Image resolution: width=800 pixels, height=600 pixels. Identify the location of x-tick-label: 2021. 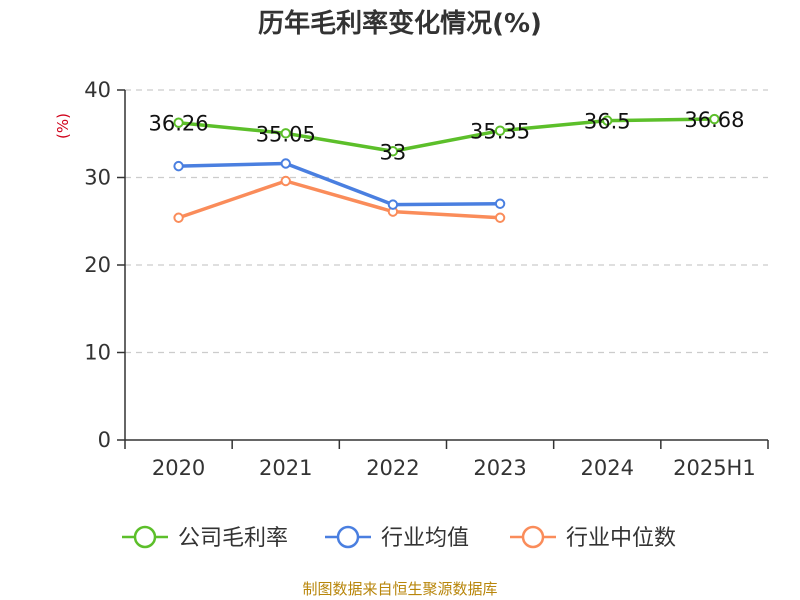
(285, 468).